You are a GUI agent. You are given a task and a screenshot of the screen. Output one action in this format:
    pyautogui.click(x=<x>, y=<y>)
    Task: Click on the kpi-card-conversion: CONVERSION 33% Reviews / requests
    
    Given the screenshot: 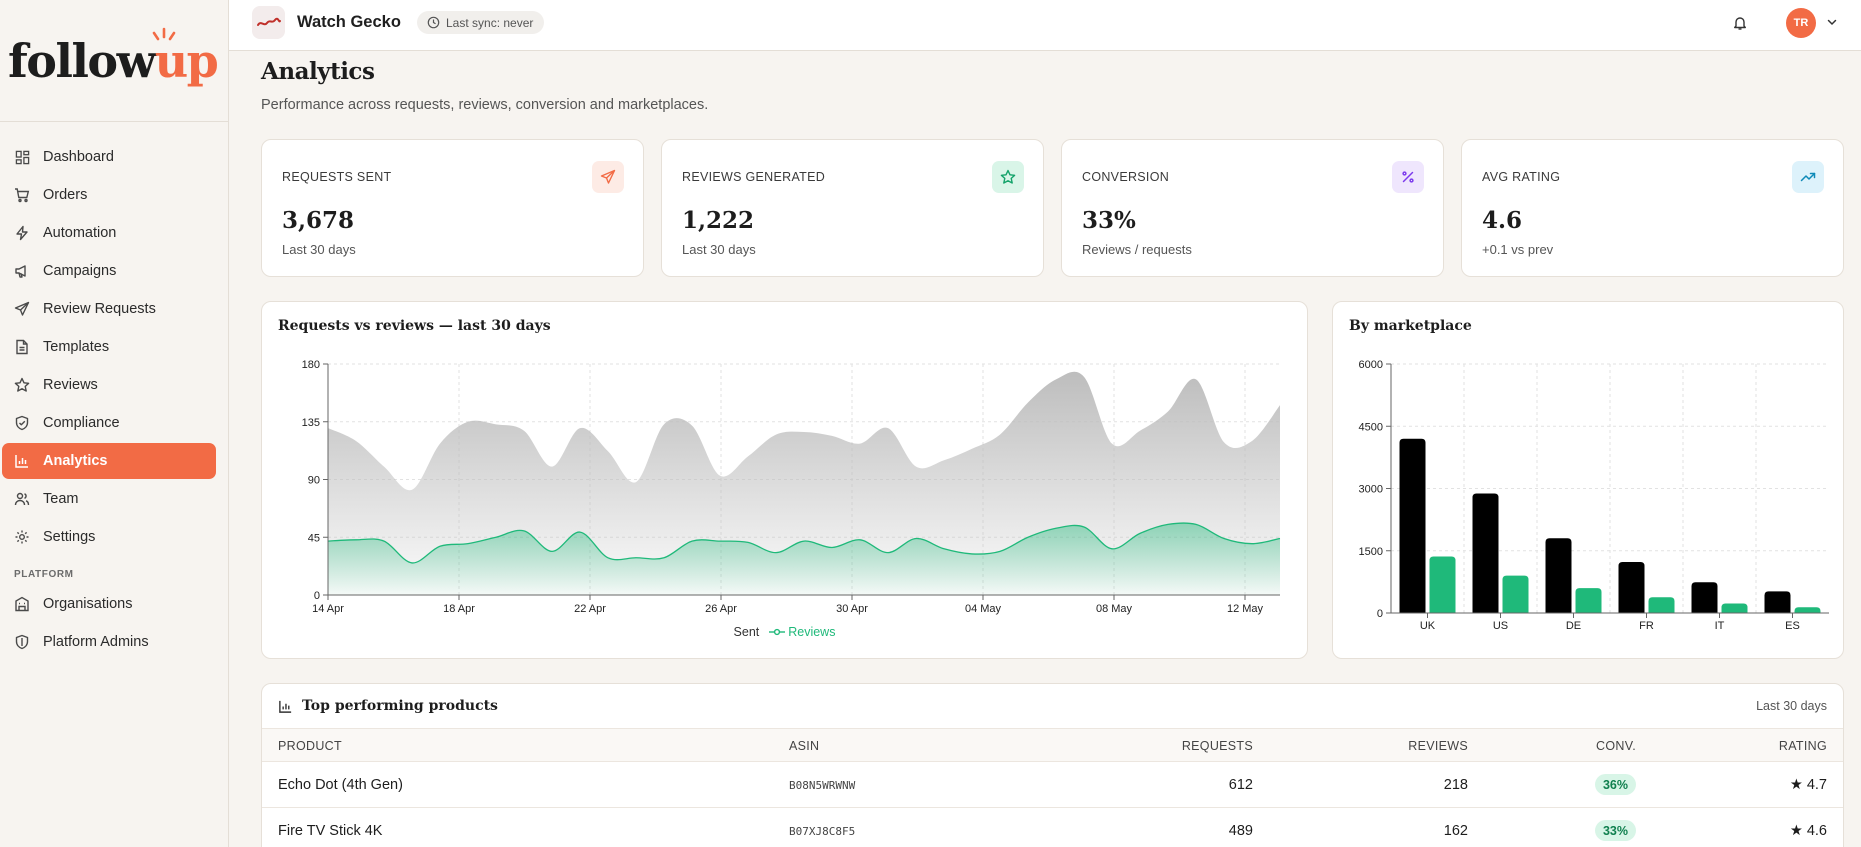 What is the action you would take?
    pyautogui.click(x=1252, y=208)
    